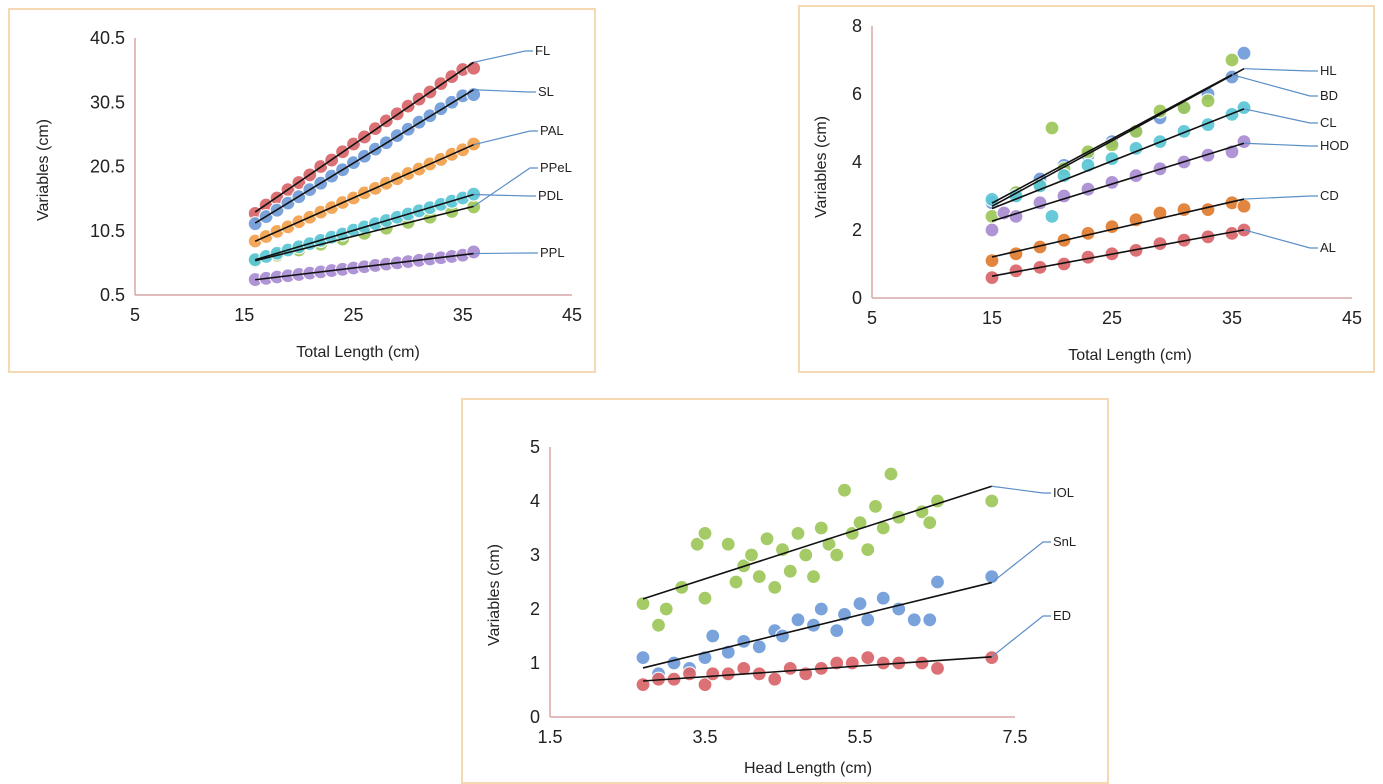 The image size is (1383, 784). Describe the element at coordinates (1014, 737) in the screenshot. I see `x-tick-label: 7.5` at that location.